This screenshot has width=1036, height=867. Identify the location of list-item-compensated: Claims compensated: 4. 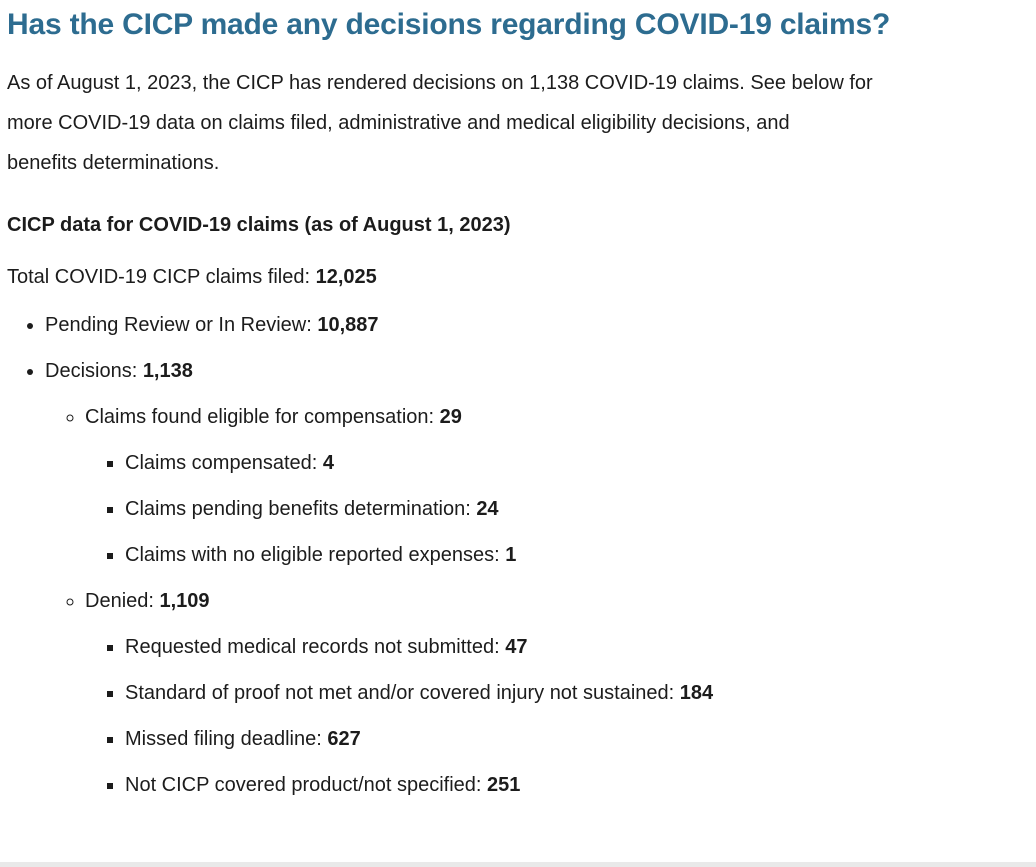
(577, 463).